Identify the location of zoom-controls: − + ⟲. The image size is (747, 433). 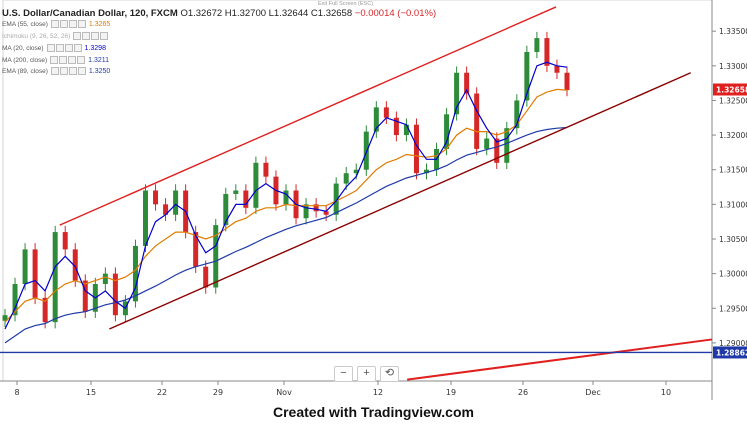
(366, 374).